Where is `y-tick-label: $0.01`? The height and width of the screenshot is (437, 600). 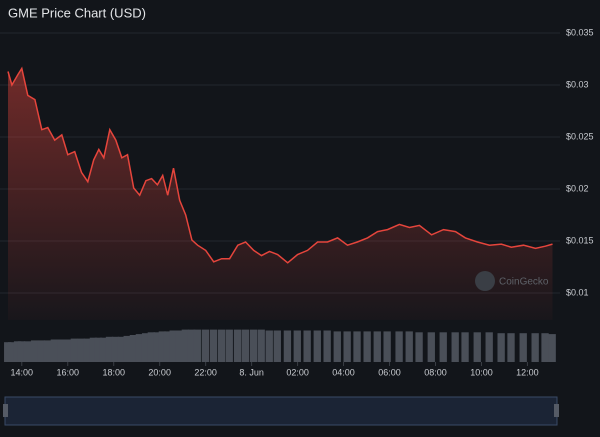
y-tick-label: $0.01 is located at coordinates (577, 292).